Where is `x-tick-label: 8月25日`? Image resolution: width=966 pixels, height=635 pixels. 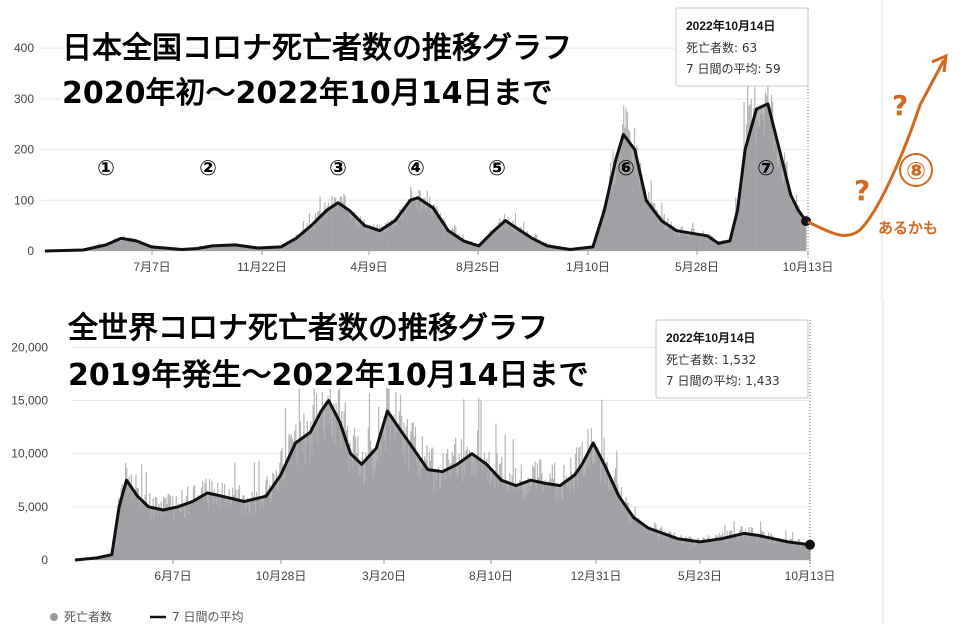
x-tick-label: 8月25日 is located at coordinates (478, 267).